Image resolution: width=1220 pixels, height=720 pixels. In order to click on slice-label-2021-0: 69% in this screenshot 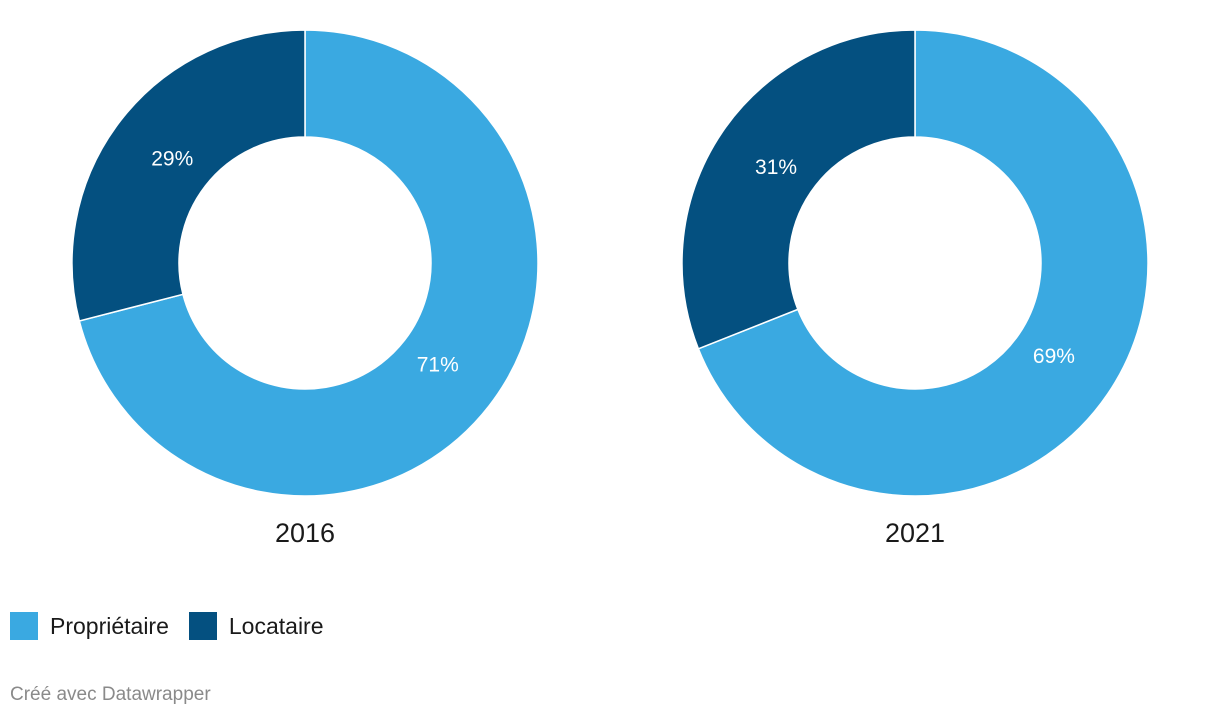, I will do `click(1054, 356)`.